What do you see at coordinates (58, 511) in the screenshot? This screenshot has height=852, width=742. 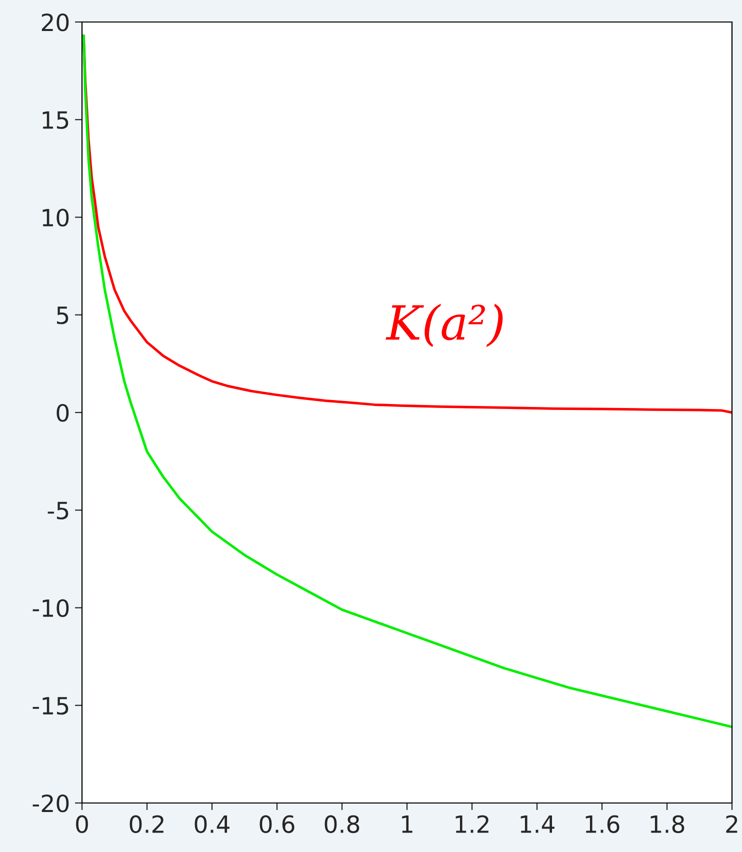 I see `y-tick-label: -5` at bounding box center [58, 511].